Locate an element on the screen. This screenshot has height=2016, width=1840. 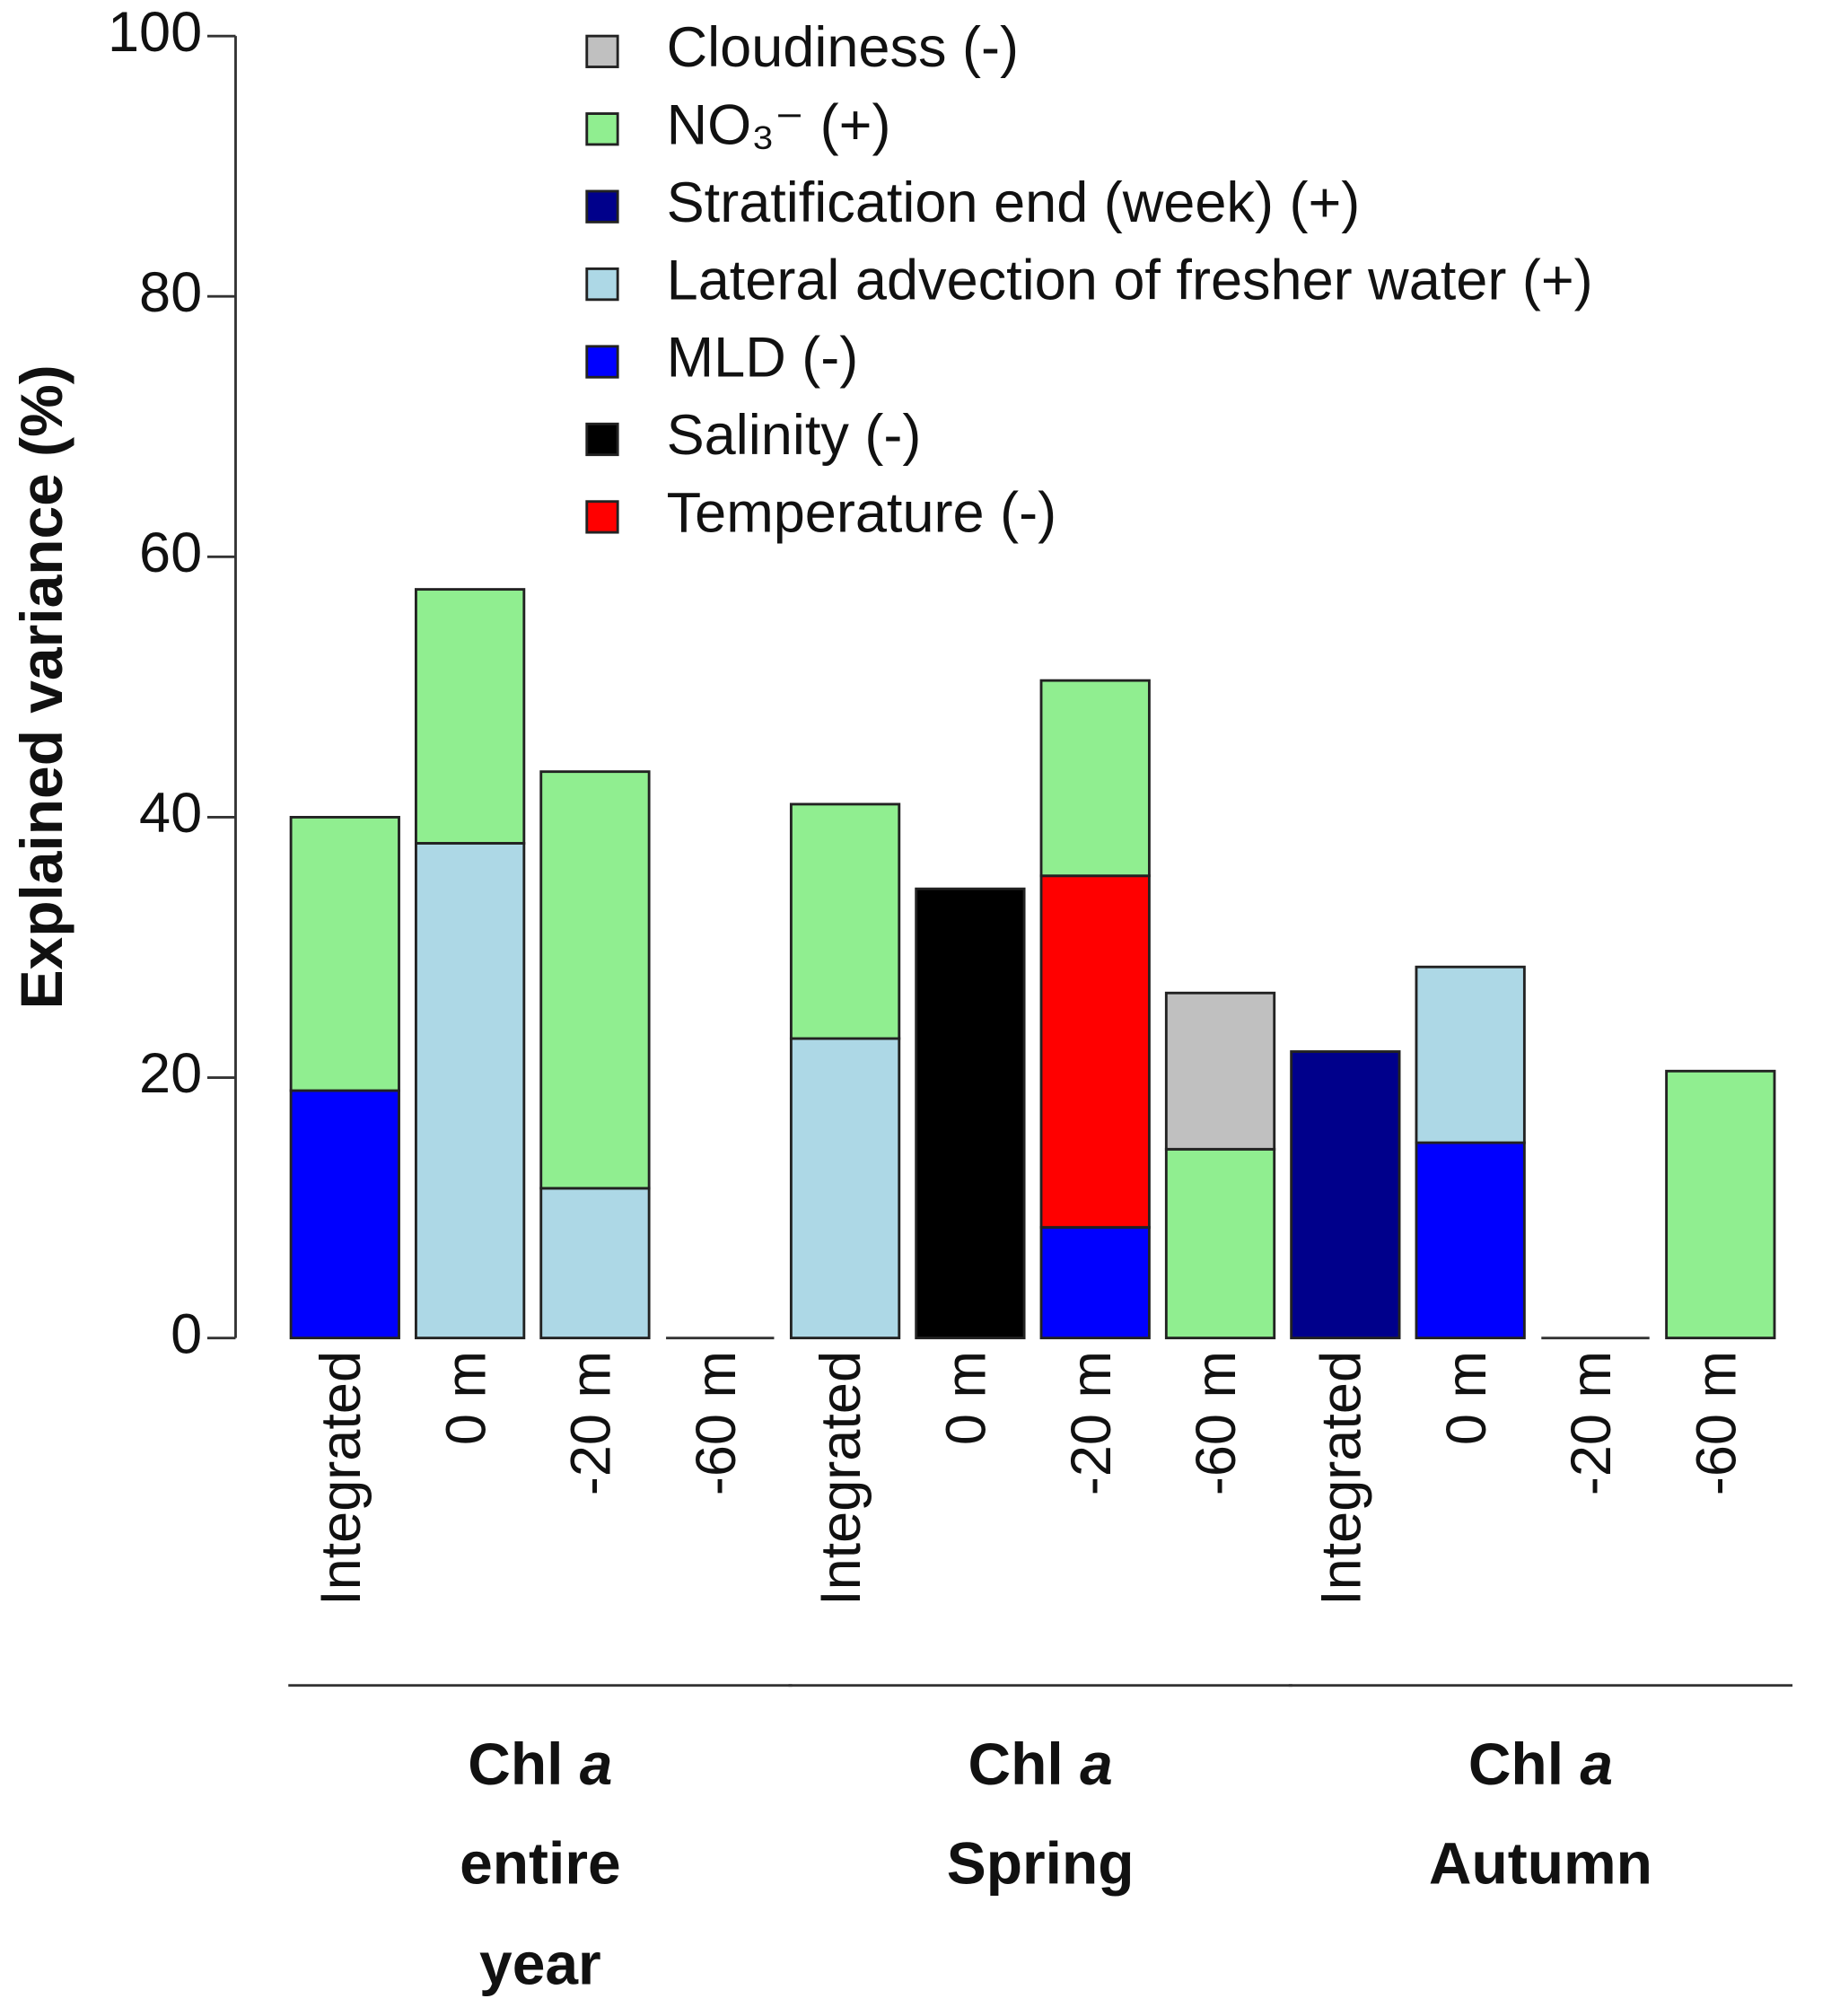
legend-label: Cloudiness (-) is located at coordinates (843, 47).